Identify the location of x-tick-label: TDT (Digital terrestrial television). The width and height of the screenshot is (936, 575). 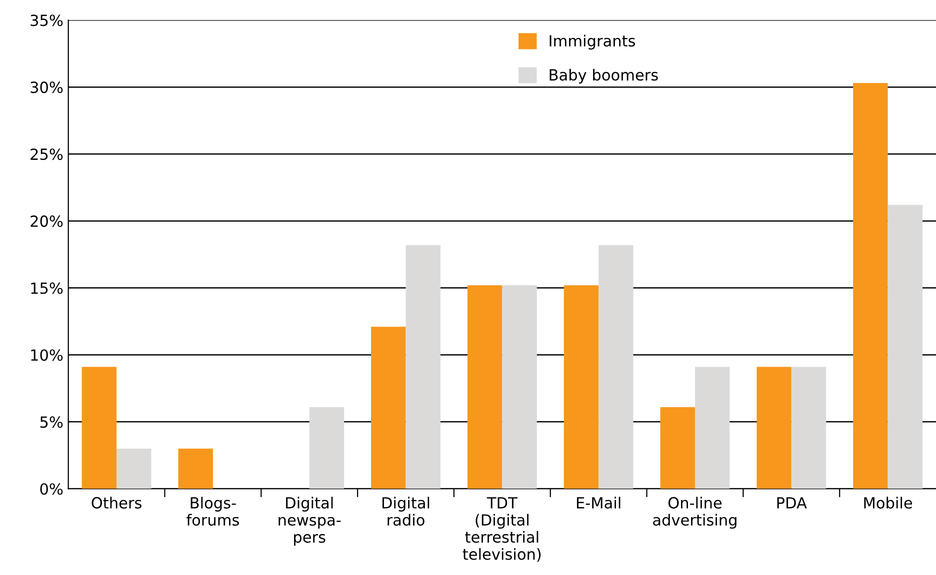
(501, 529).